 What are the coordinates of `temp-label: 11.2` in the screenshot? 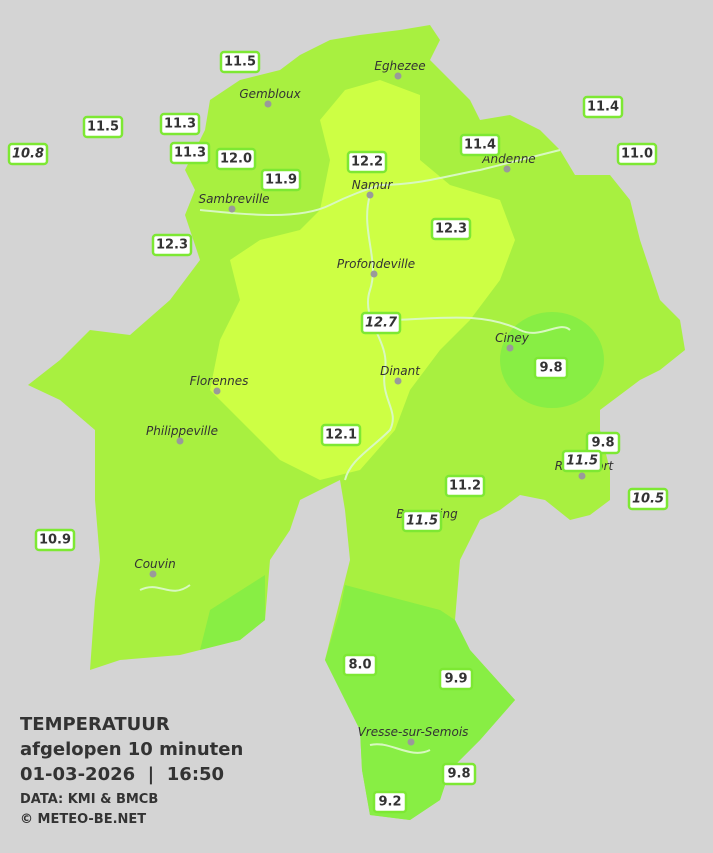 It's located at (465, 486).